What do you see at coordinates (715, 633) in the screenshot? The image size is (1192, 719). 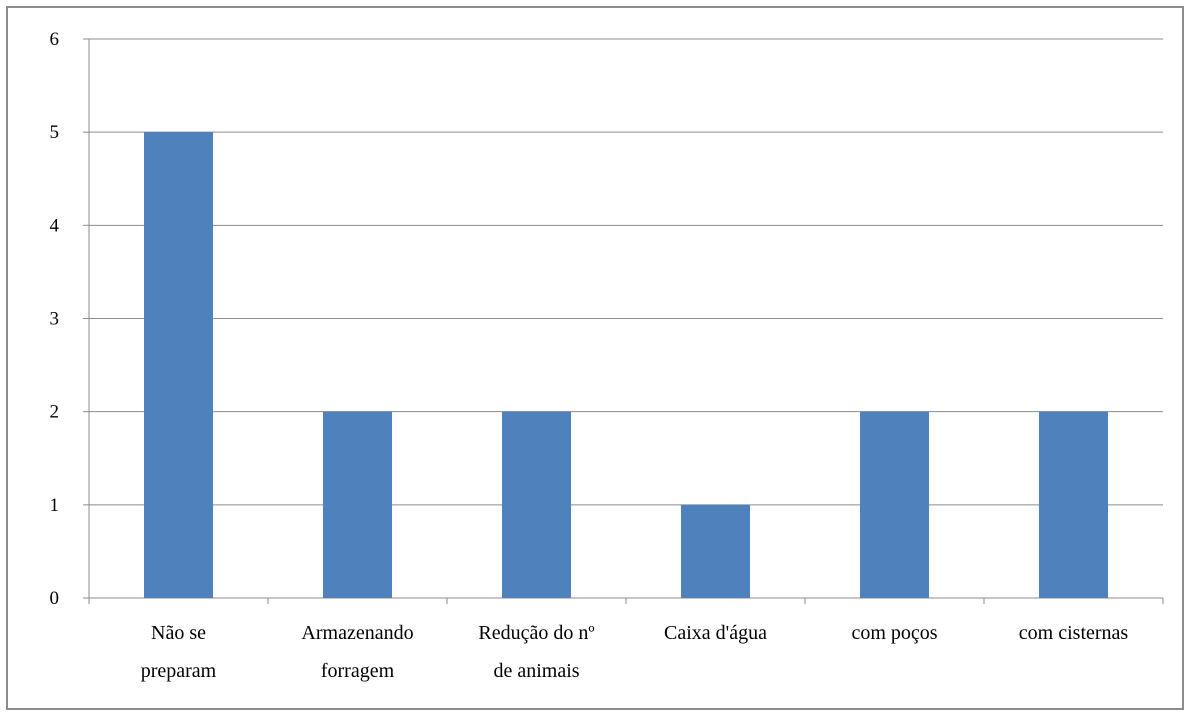 I see `x-category-label: Caixa d'água` at bounding box center [715, 633].